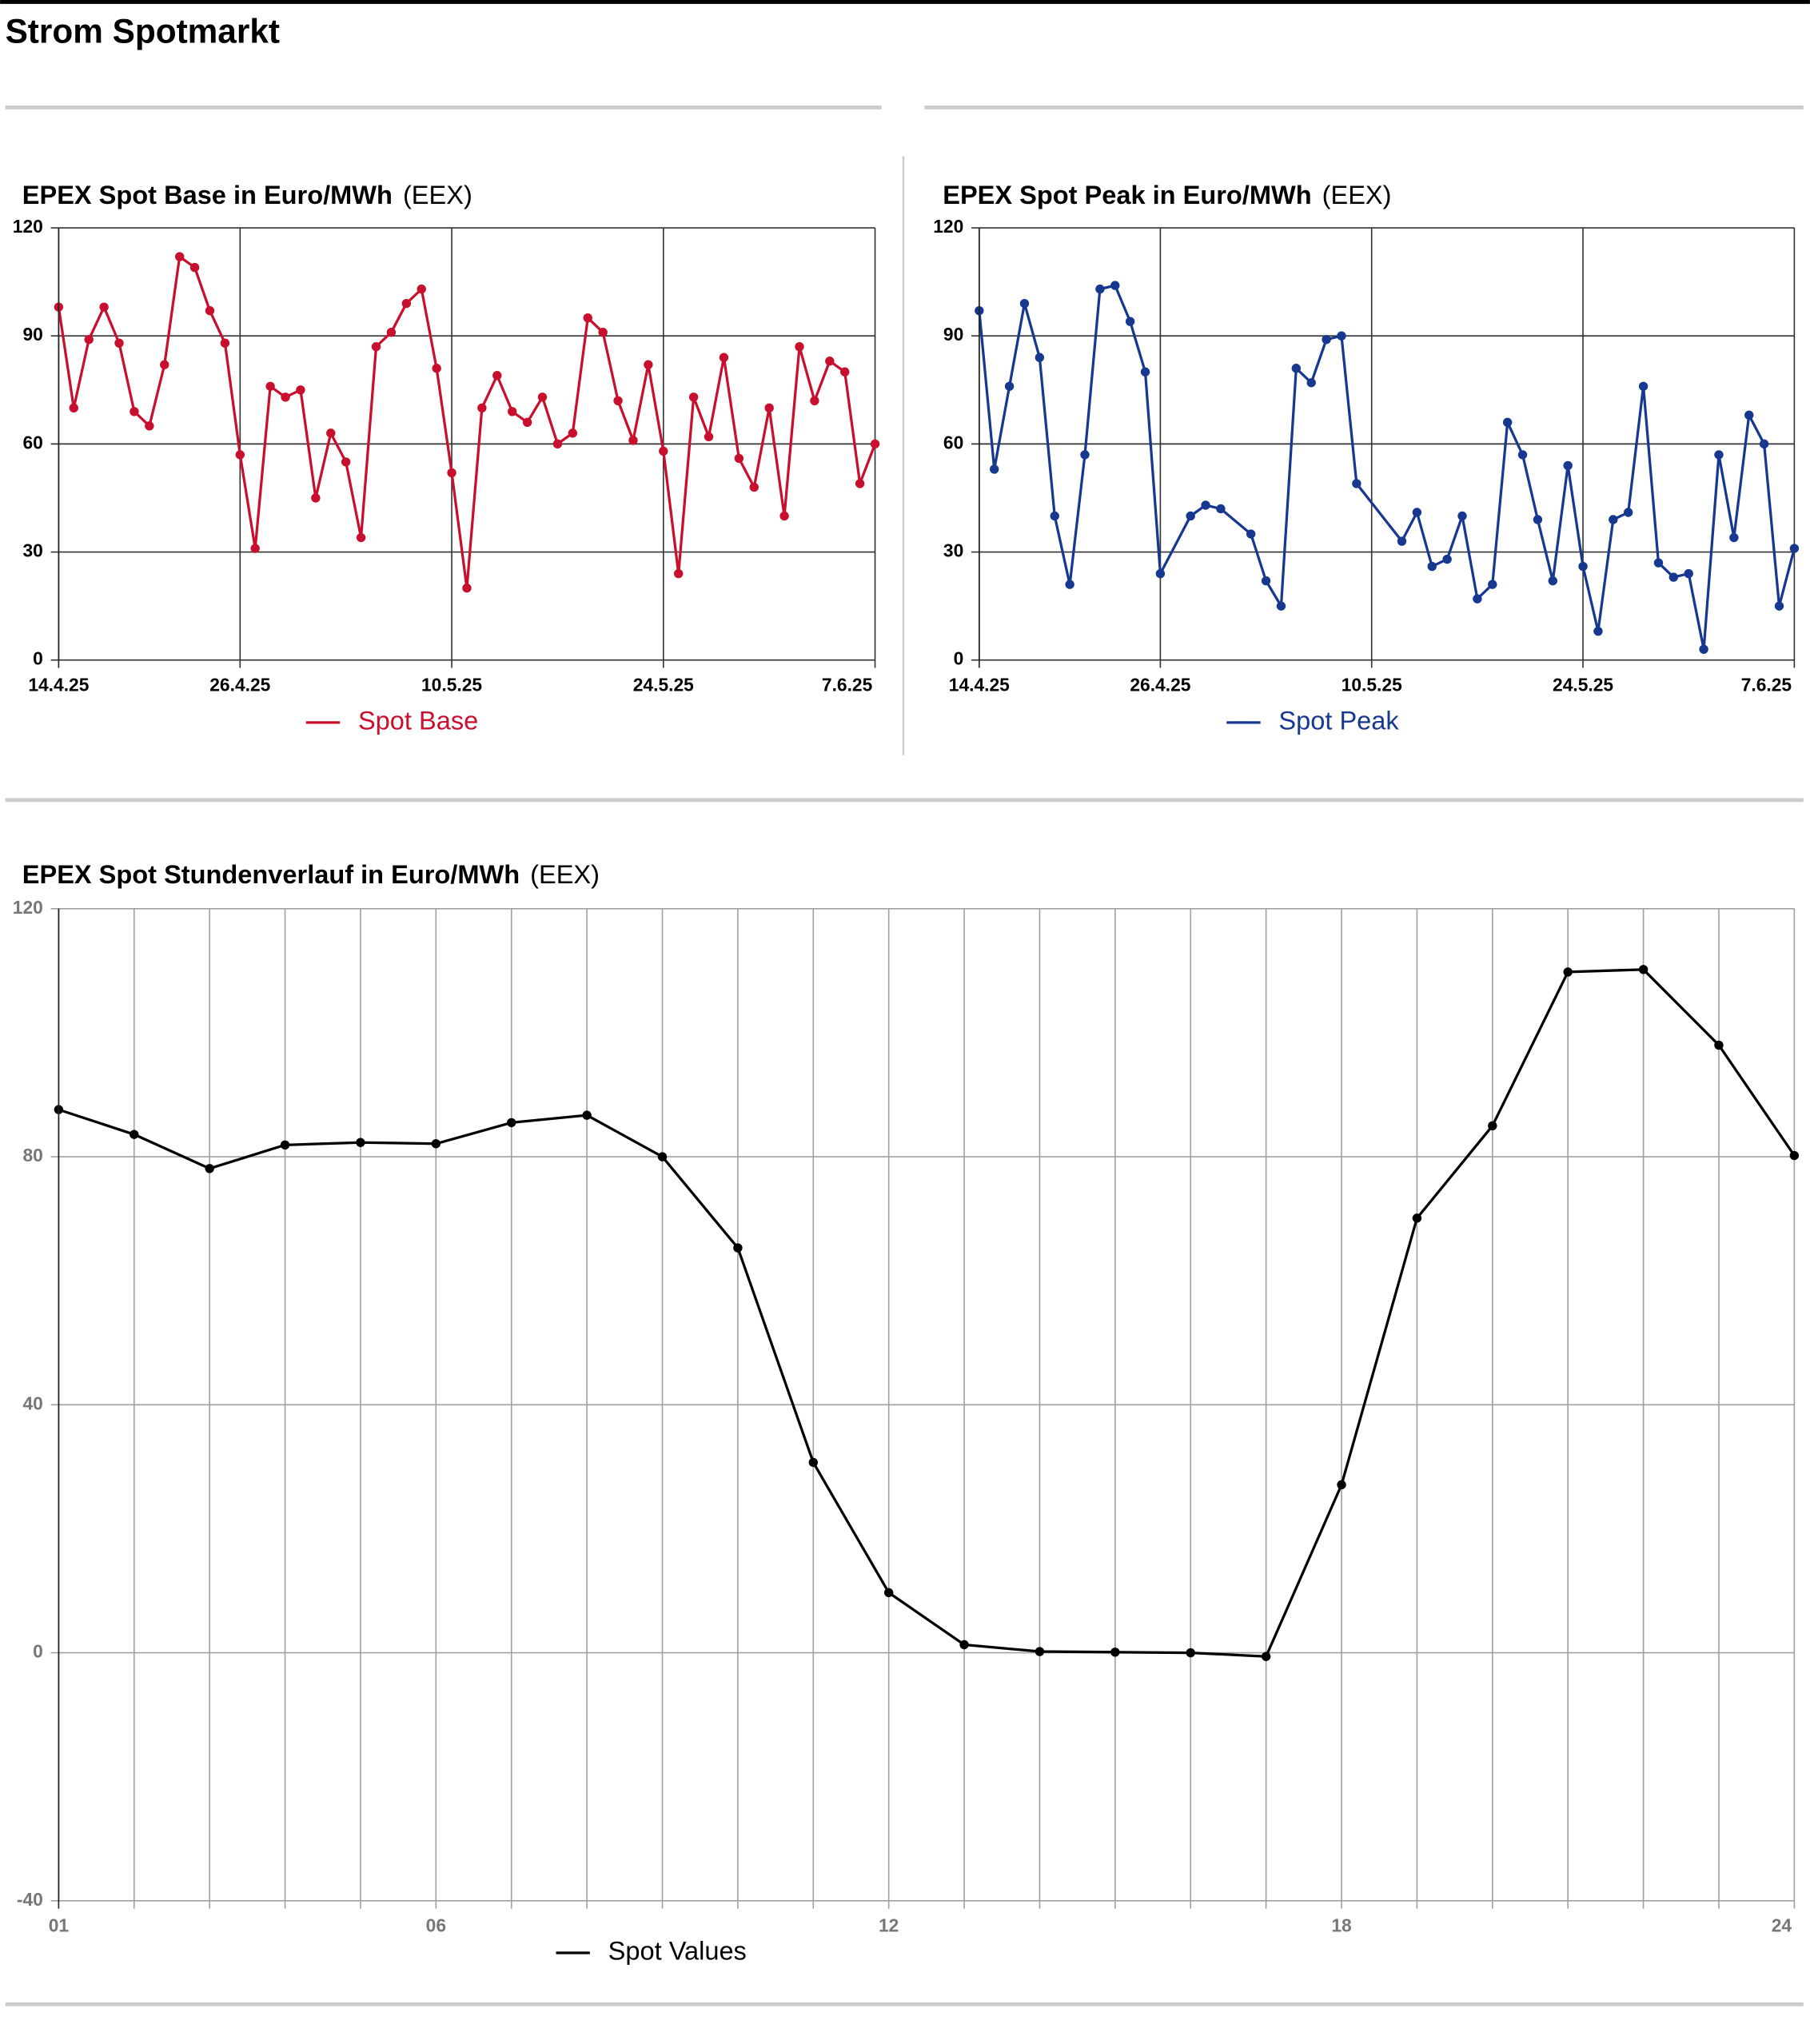  Describe the element at coordinates (59, 1925) in the screenshot. I see `x-tick-label: 01` at that location.